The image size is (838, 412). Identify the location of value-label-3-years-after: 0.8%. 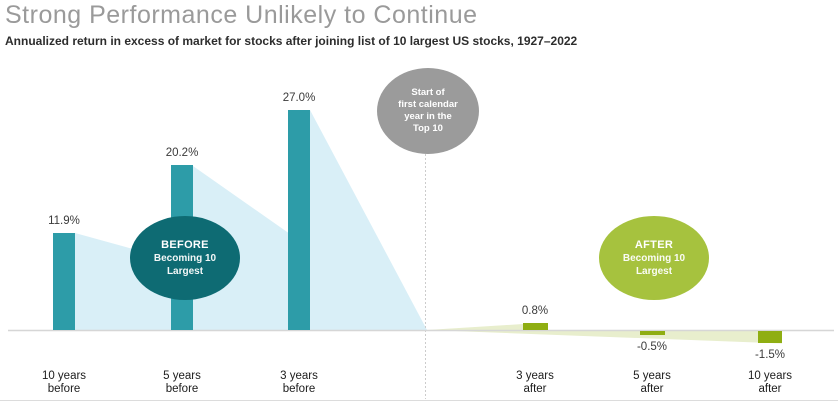
(535, 311).